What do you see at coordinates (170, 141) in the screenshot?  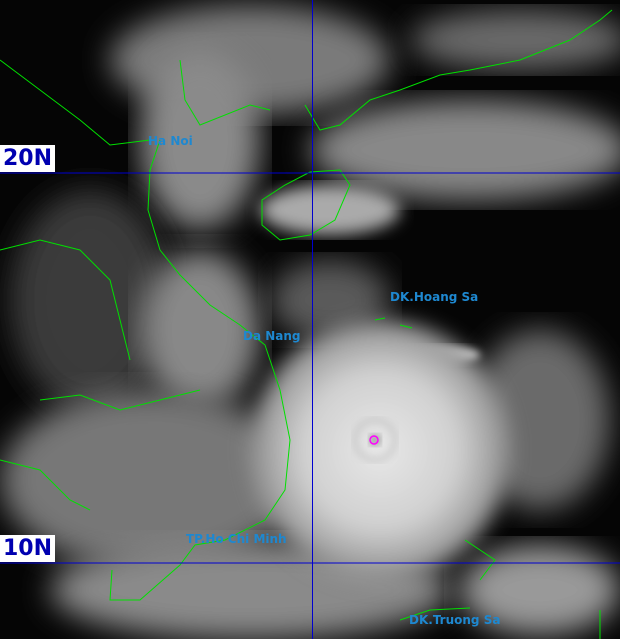 I see `place-label-ha-noi: Ha Noi` at bounding box center [170, 141].